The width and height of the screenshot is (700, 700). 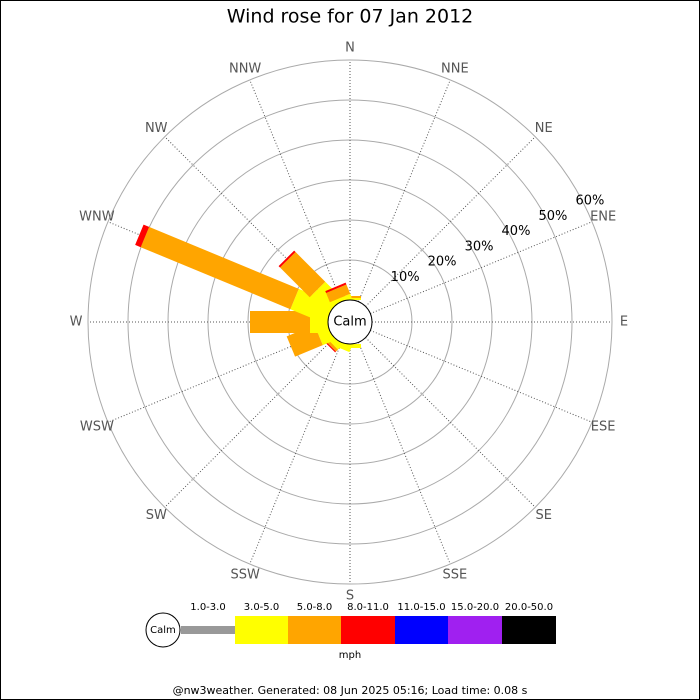 I want to click on direction-label: NW, so click(x=156, y=128).